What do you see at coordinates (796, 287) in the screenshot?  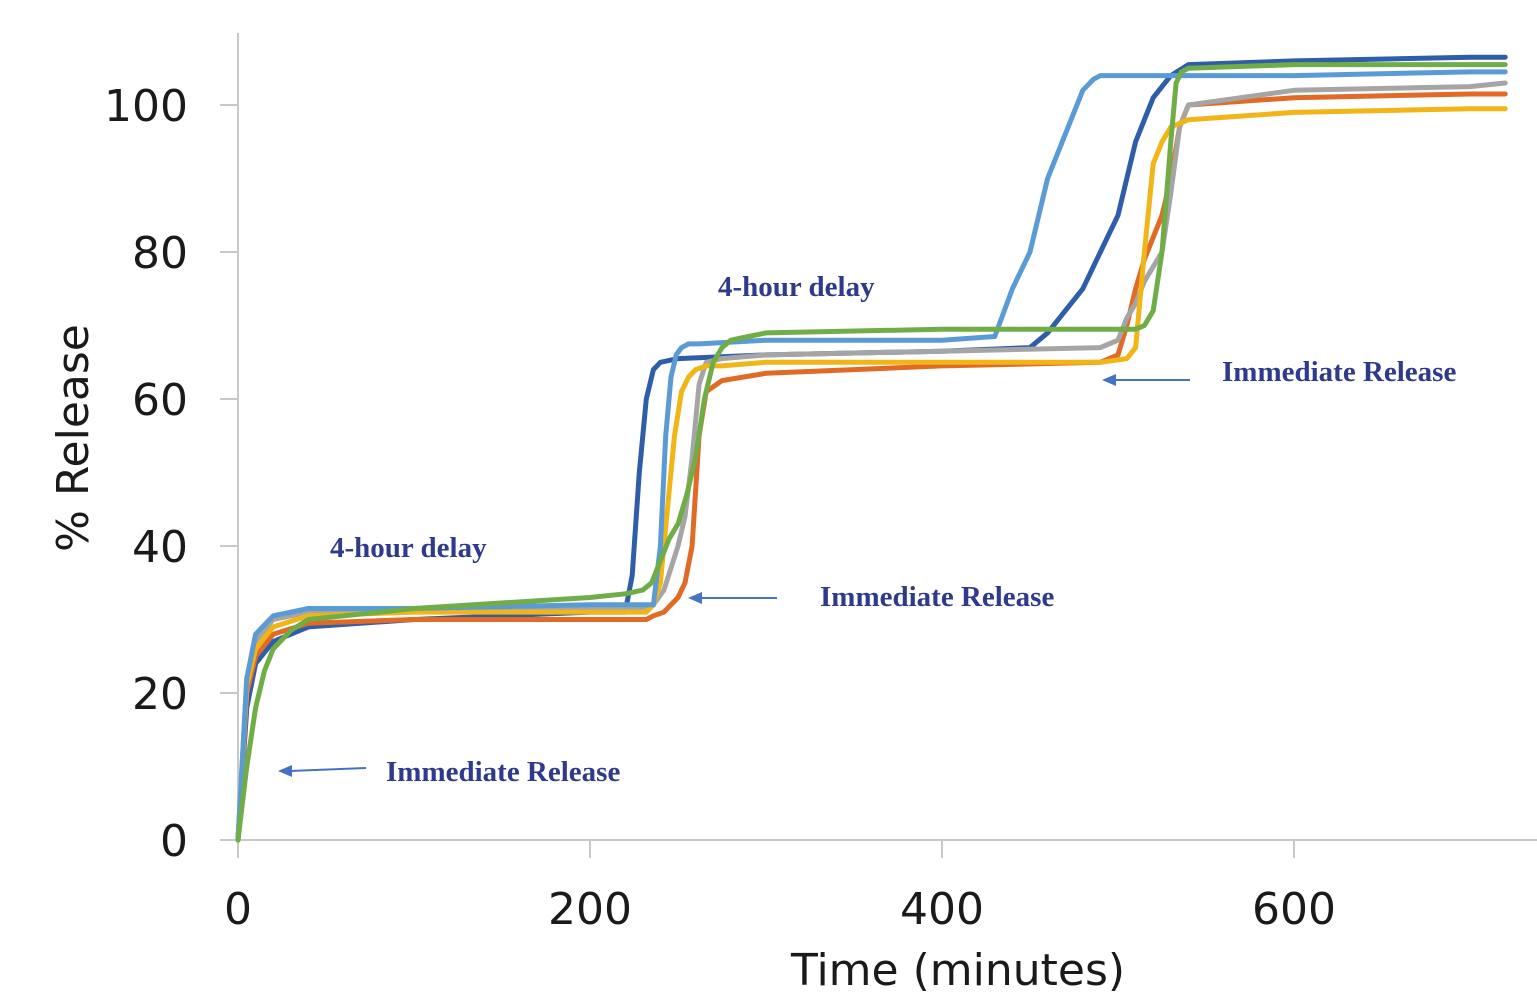 I see `annotation-delay-2: 4-hour delay` at bounding box center [796, 287].